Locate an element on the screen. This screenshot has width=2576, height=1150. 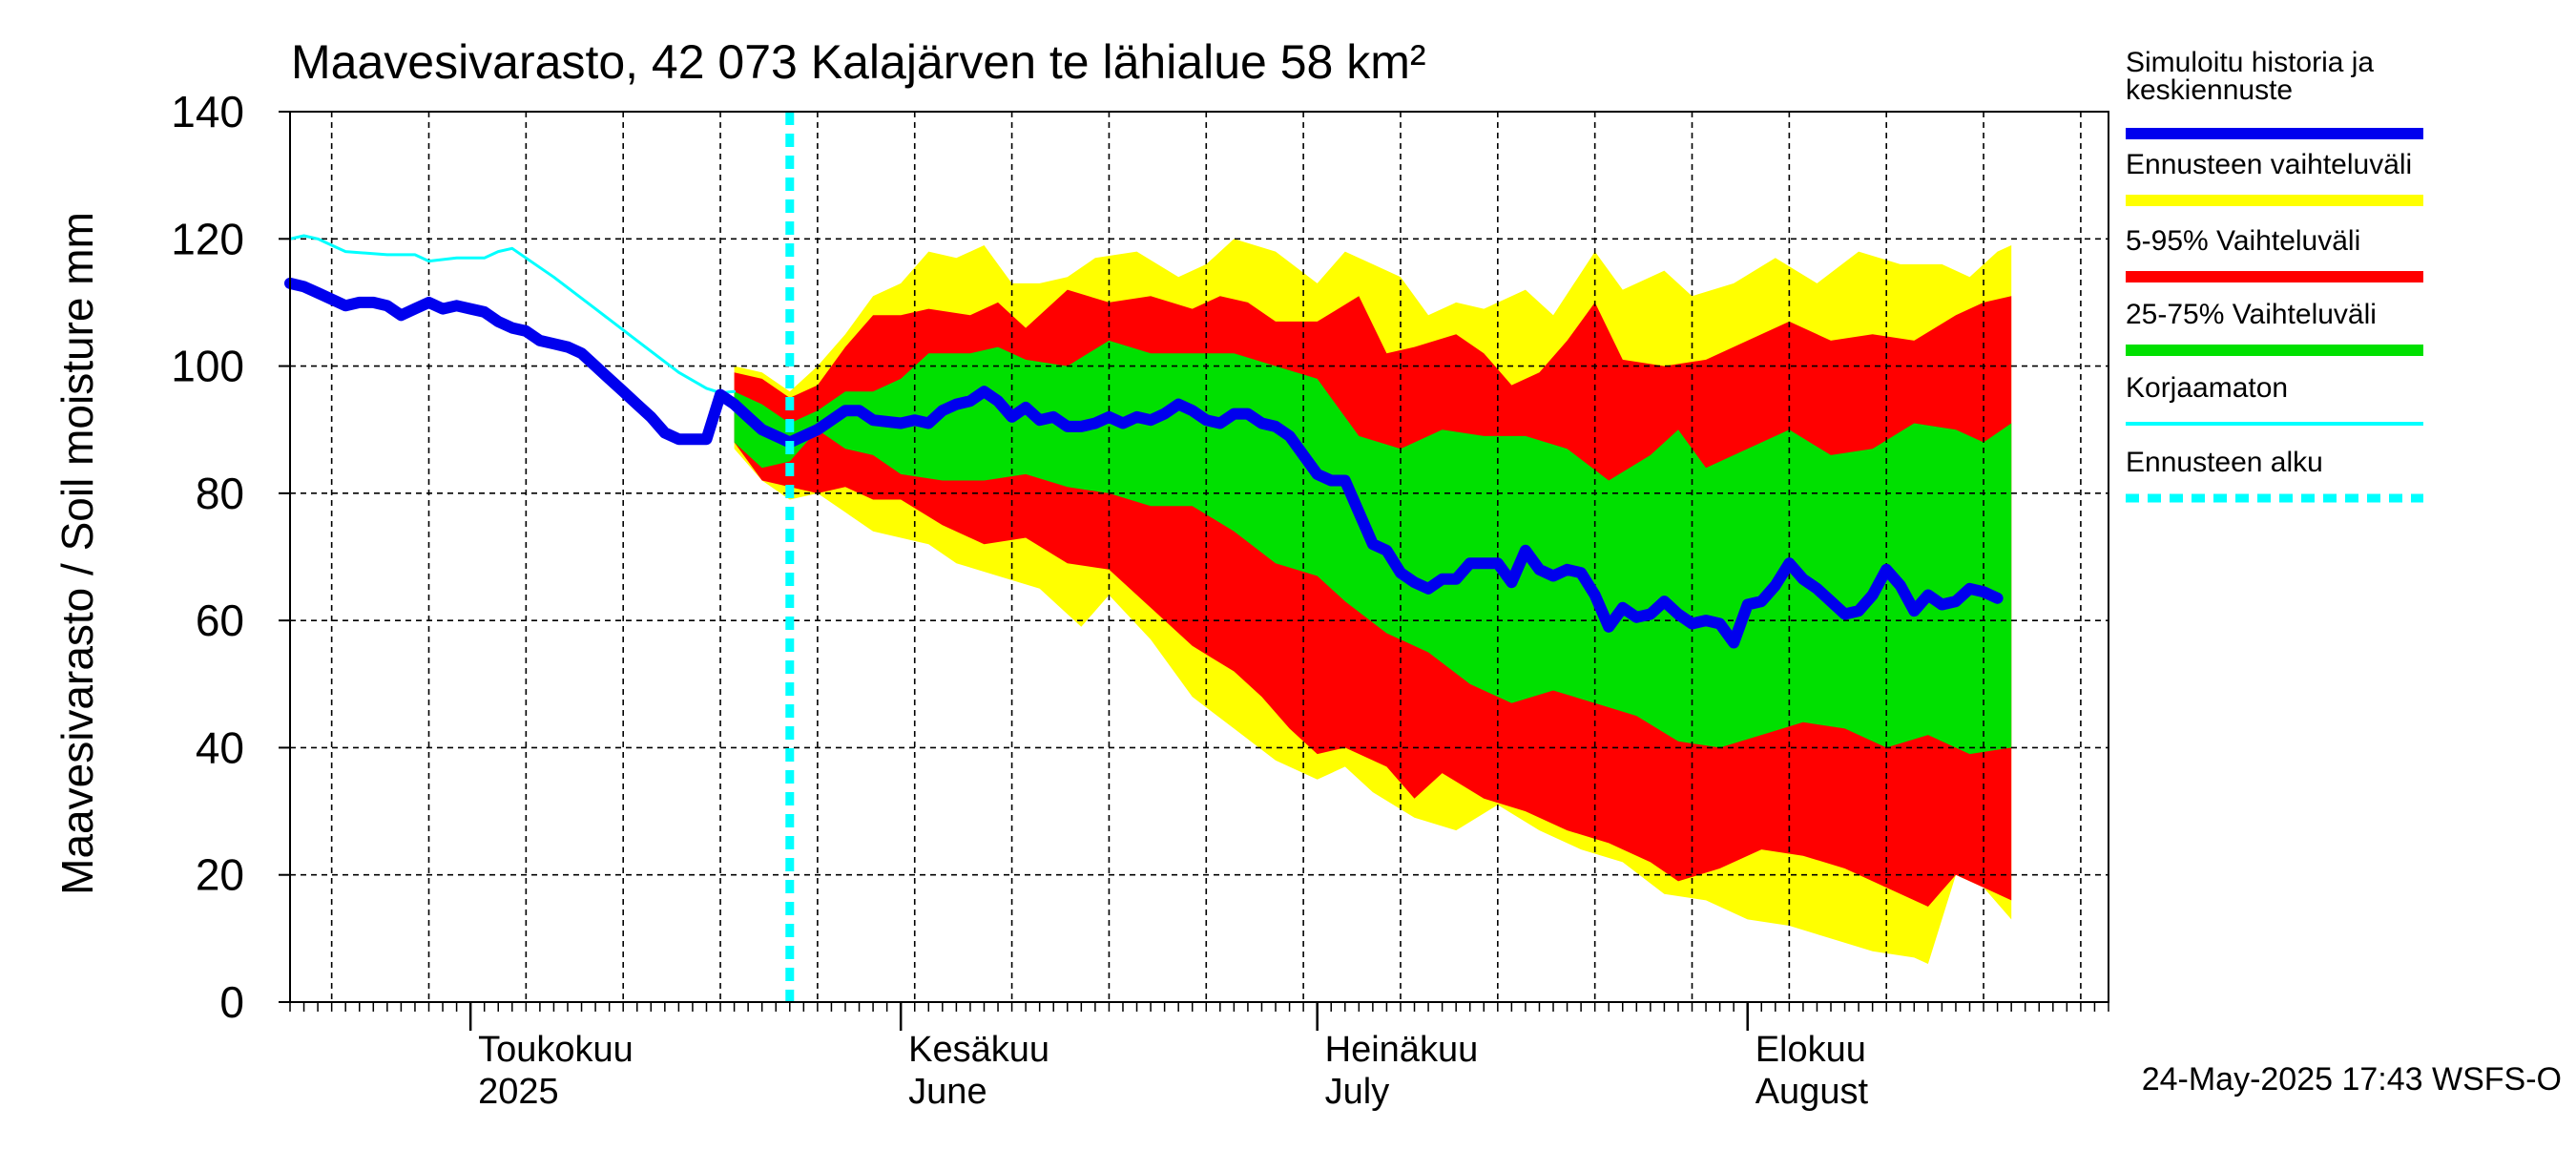
y-tick-label: 60 is located at coordinates (220, 620).